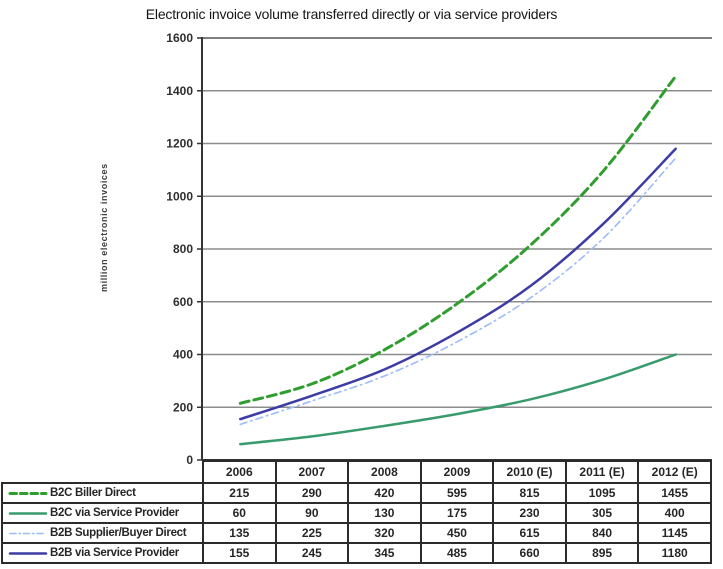  What do you see at coordinates (312, 472) in the screenshot?
I see `year-header-cell: 2007` at bounding box center [312, 472].